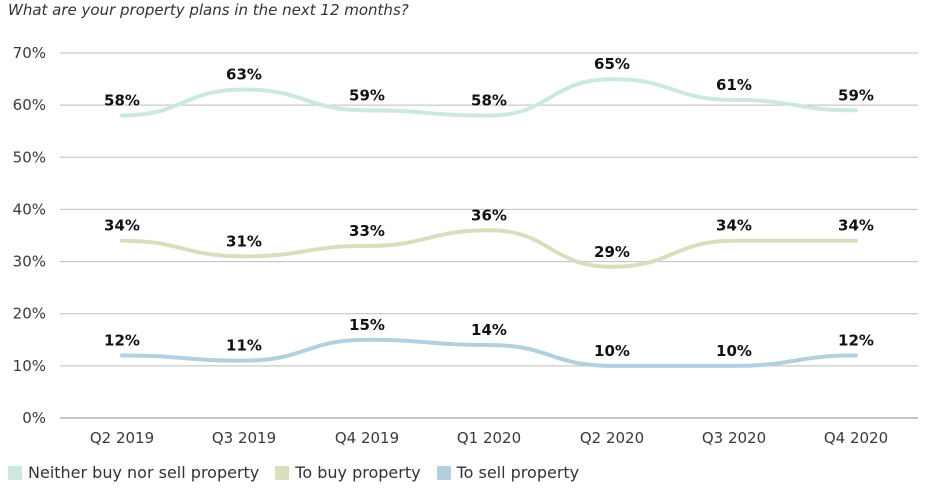 The image size is (951, 491). What do you see at coordinates (489, 330) in the screenshot?
I see `data-label: 14%` at bounding box center [489, 330].